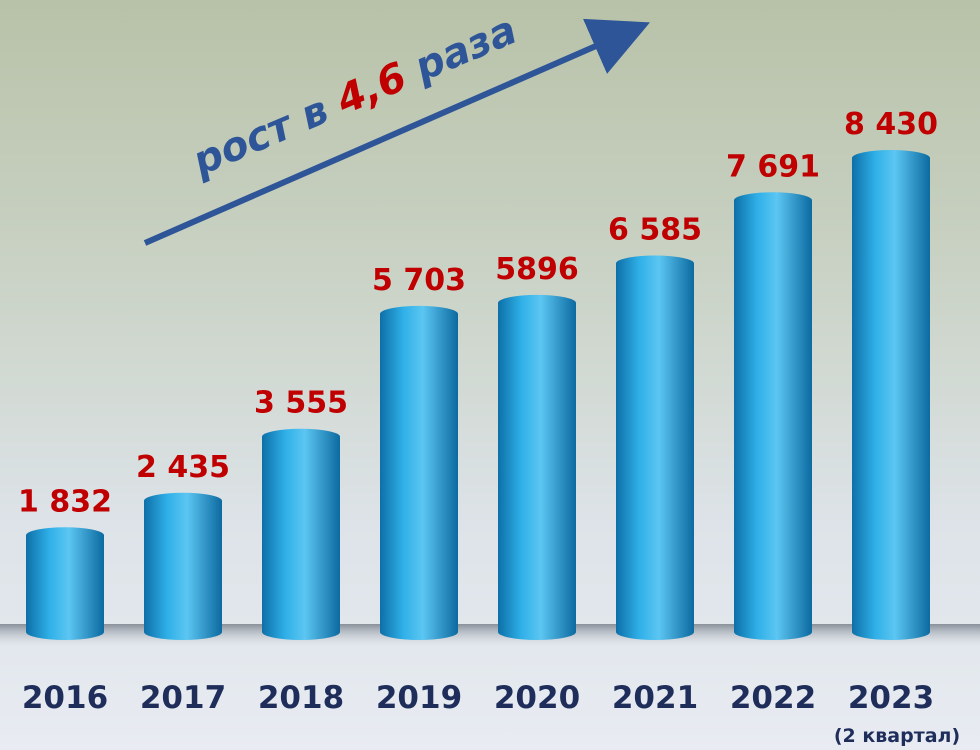 This screenshot has height=750, width=980. Describe the element at coordinates (419, 698) in the screenshot. I see `x-tick-label: 2019` at that location.